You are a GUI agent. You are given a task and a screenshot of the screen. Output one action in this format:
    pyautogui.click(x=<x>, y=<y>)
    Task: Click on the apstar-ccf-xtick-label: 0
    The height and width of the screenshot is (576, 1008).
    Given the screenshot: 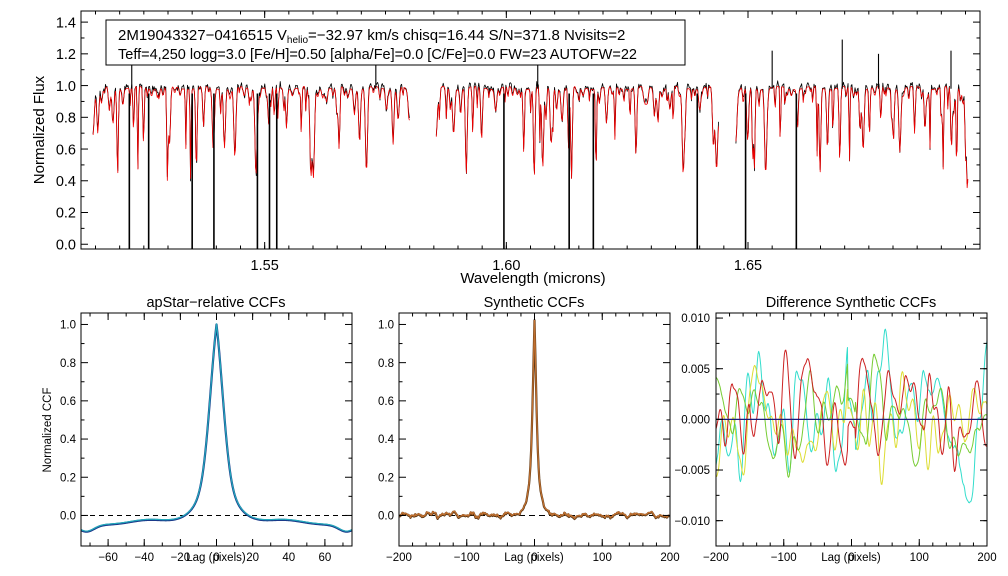 What is the action you would take?
    pyautogui.click(x=216, y=558)
    